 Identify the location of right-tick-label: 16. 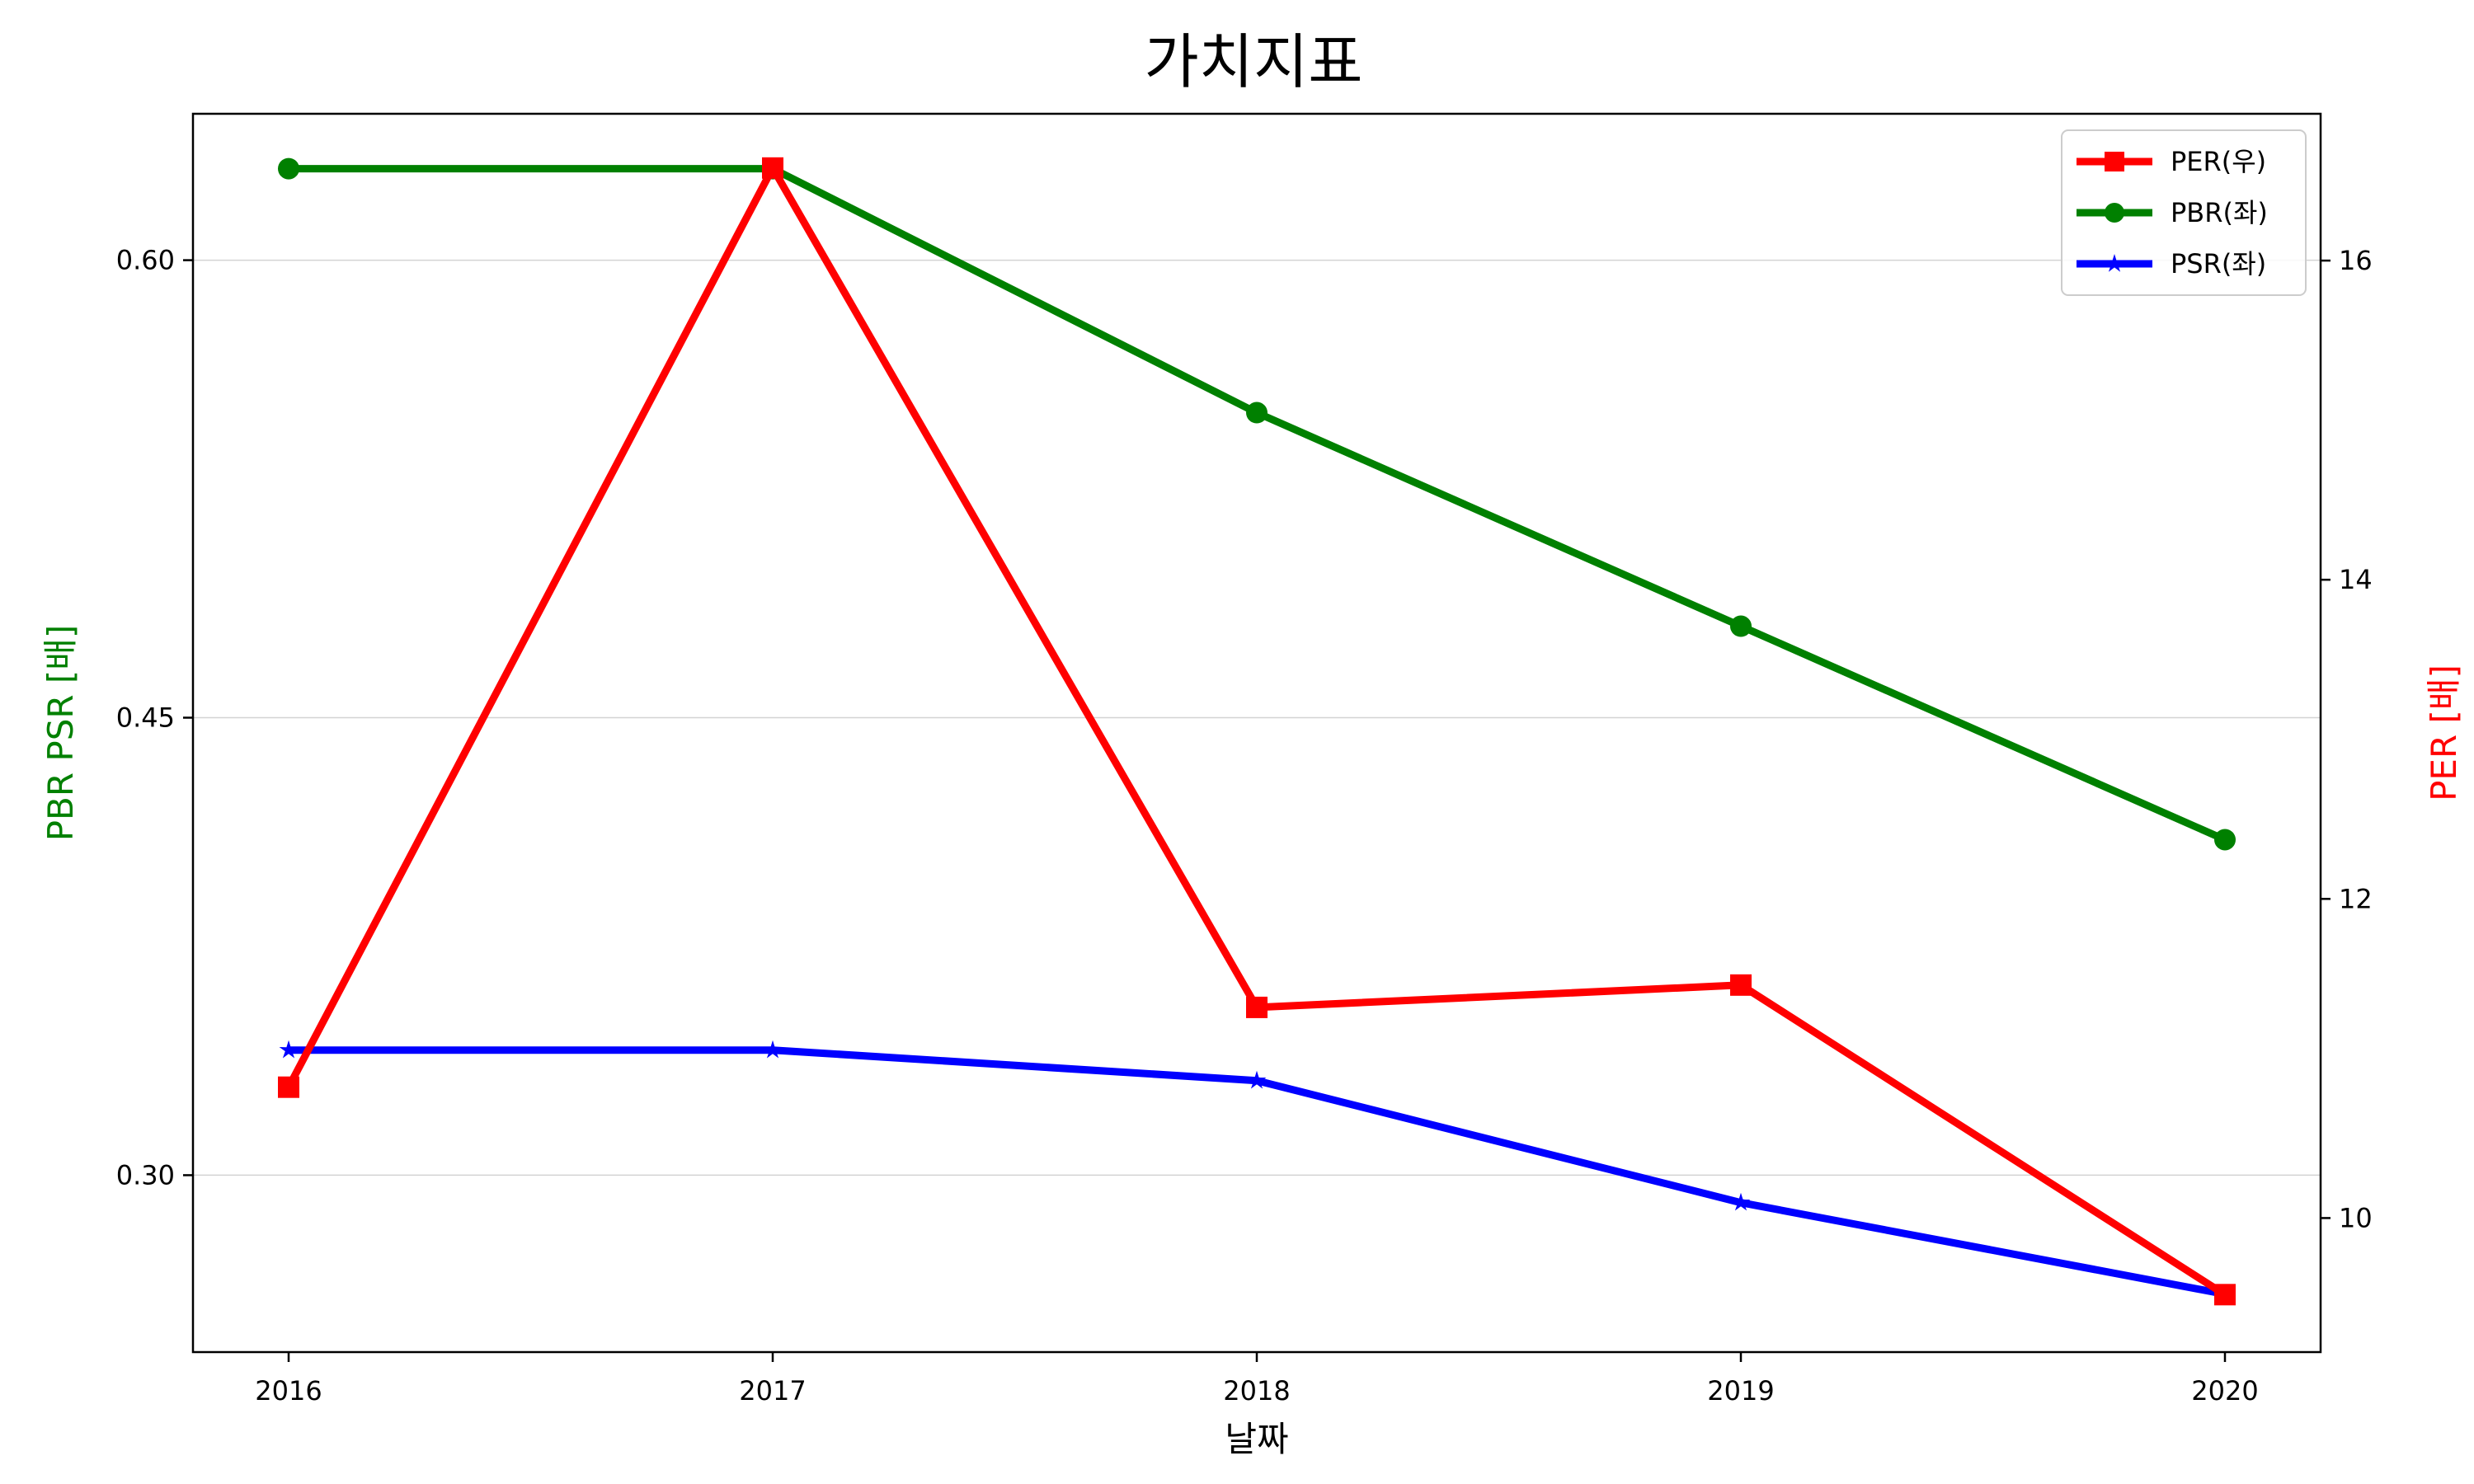
(2356, 260).